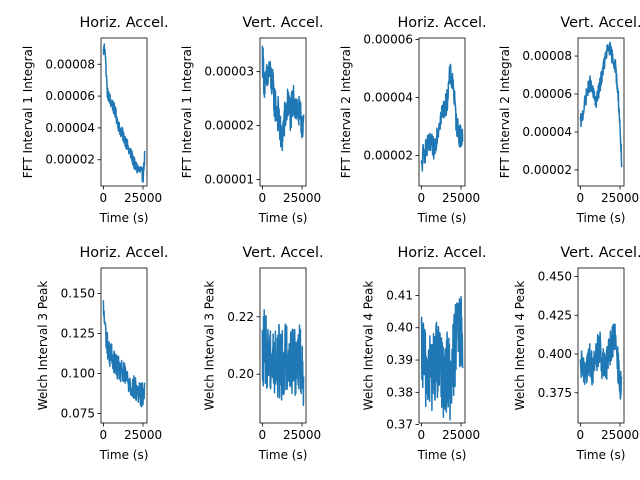 This screenshot has height=480, width=640. What do you see at coordinates (555, 277) in the screenshot?
I see `y-tick-label: 0.450` at bounding box center [555, 277].